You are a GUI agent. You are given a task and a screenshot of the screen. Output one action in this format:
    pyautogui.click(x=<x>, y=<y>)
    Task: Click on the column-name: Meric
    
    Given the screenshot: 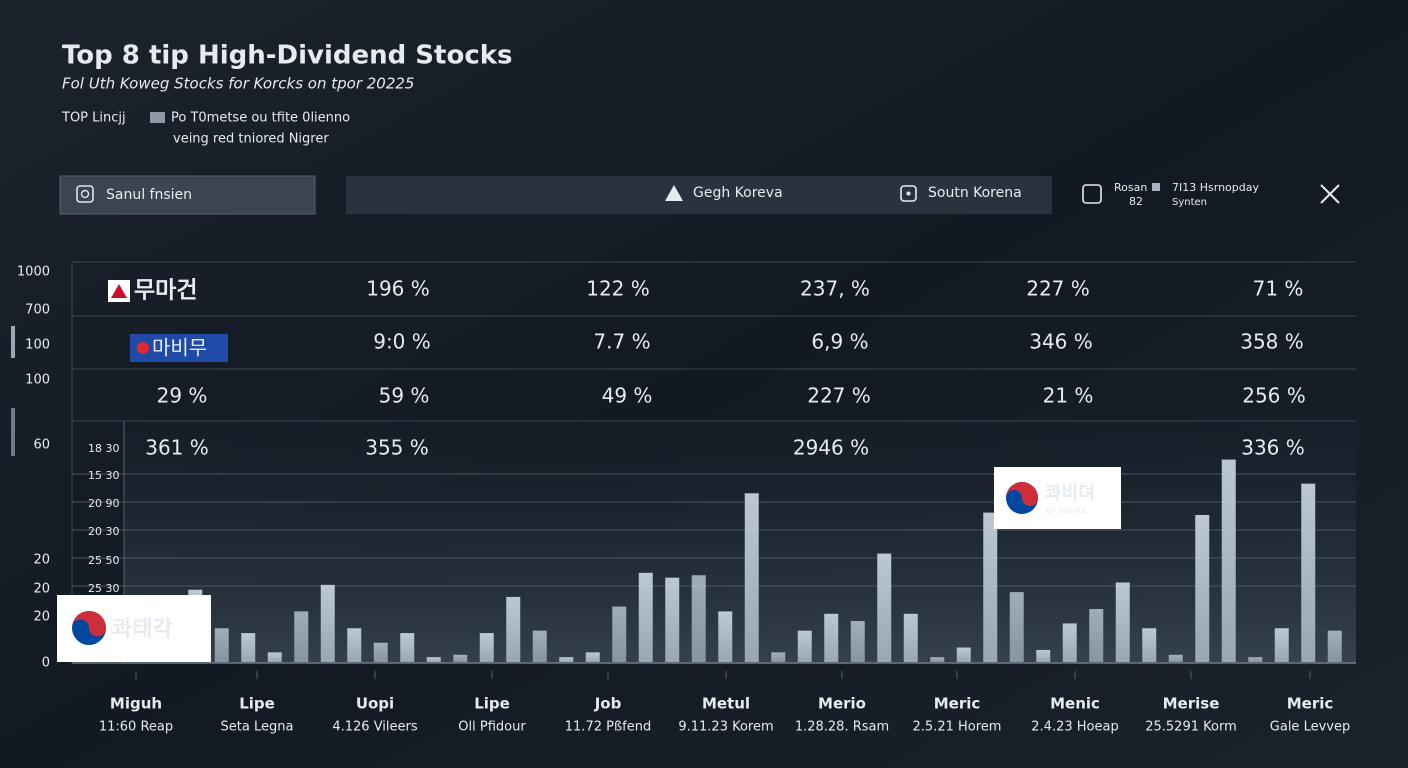 What is the action you would take?
    pyautogui.click(x=957, y=704)
    